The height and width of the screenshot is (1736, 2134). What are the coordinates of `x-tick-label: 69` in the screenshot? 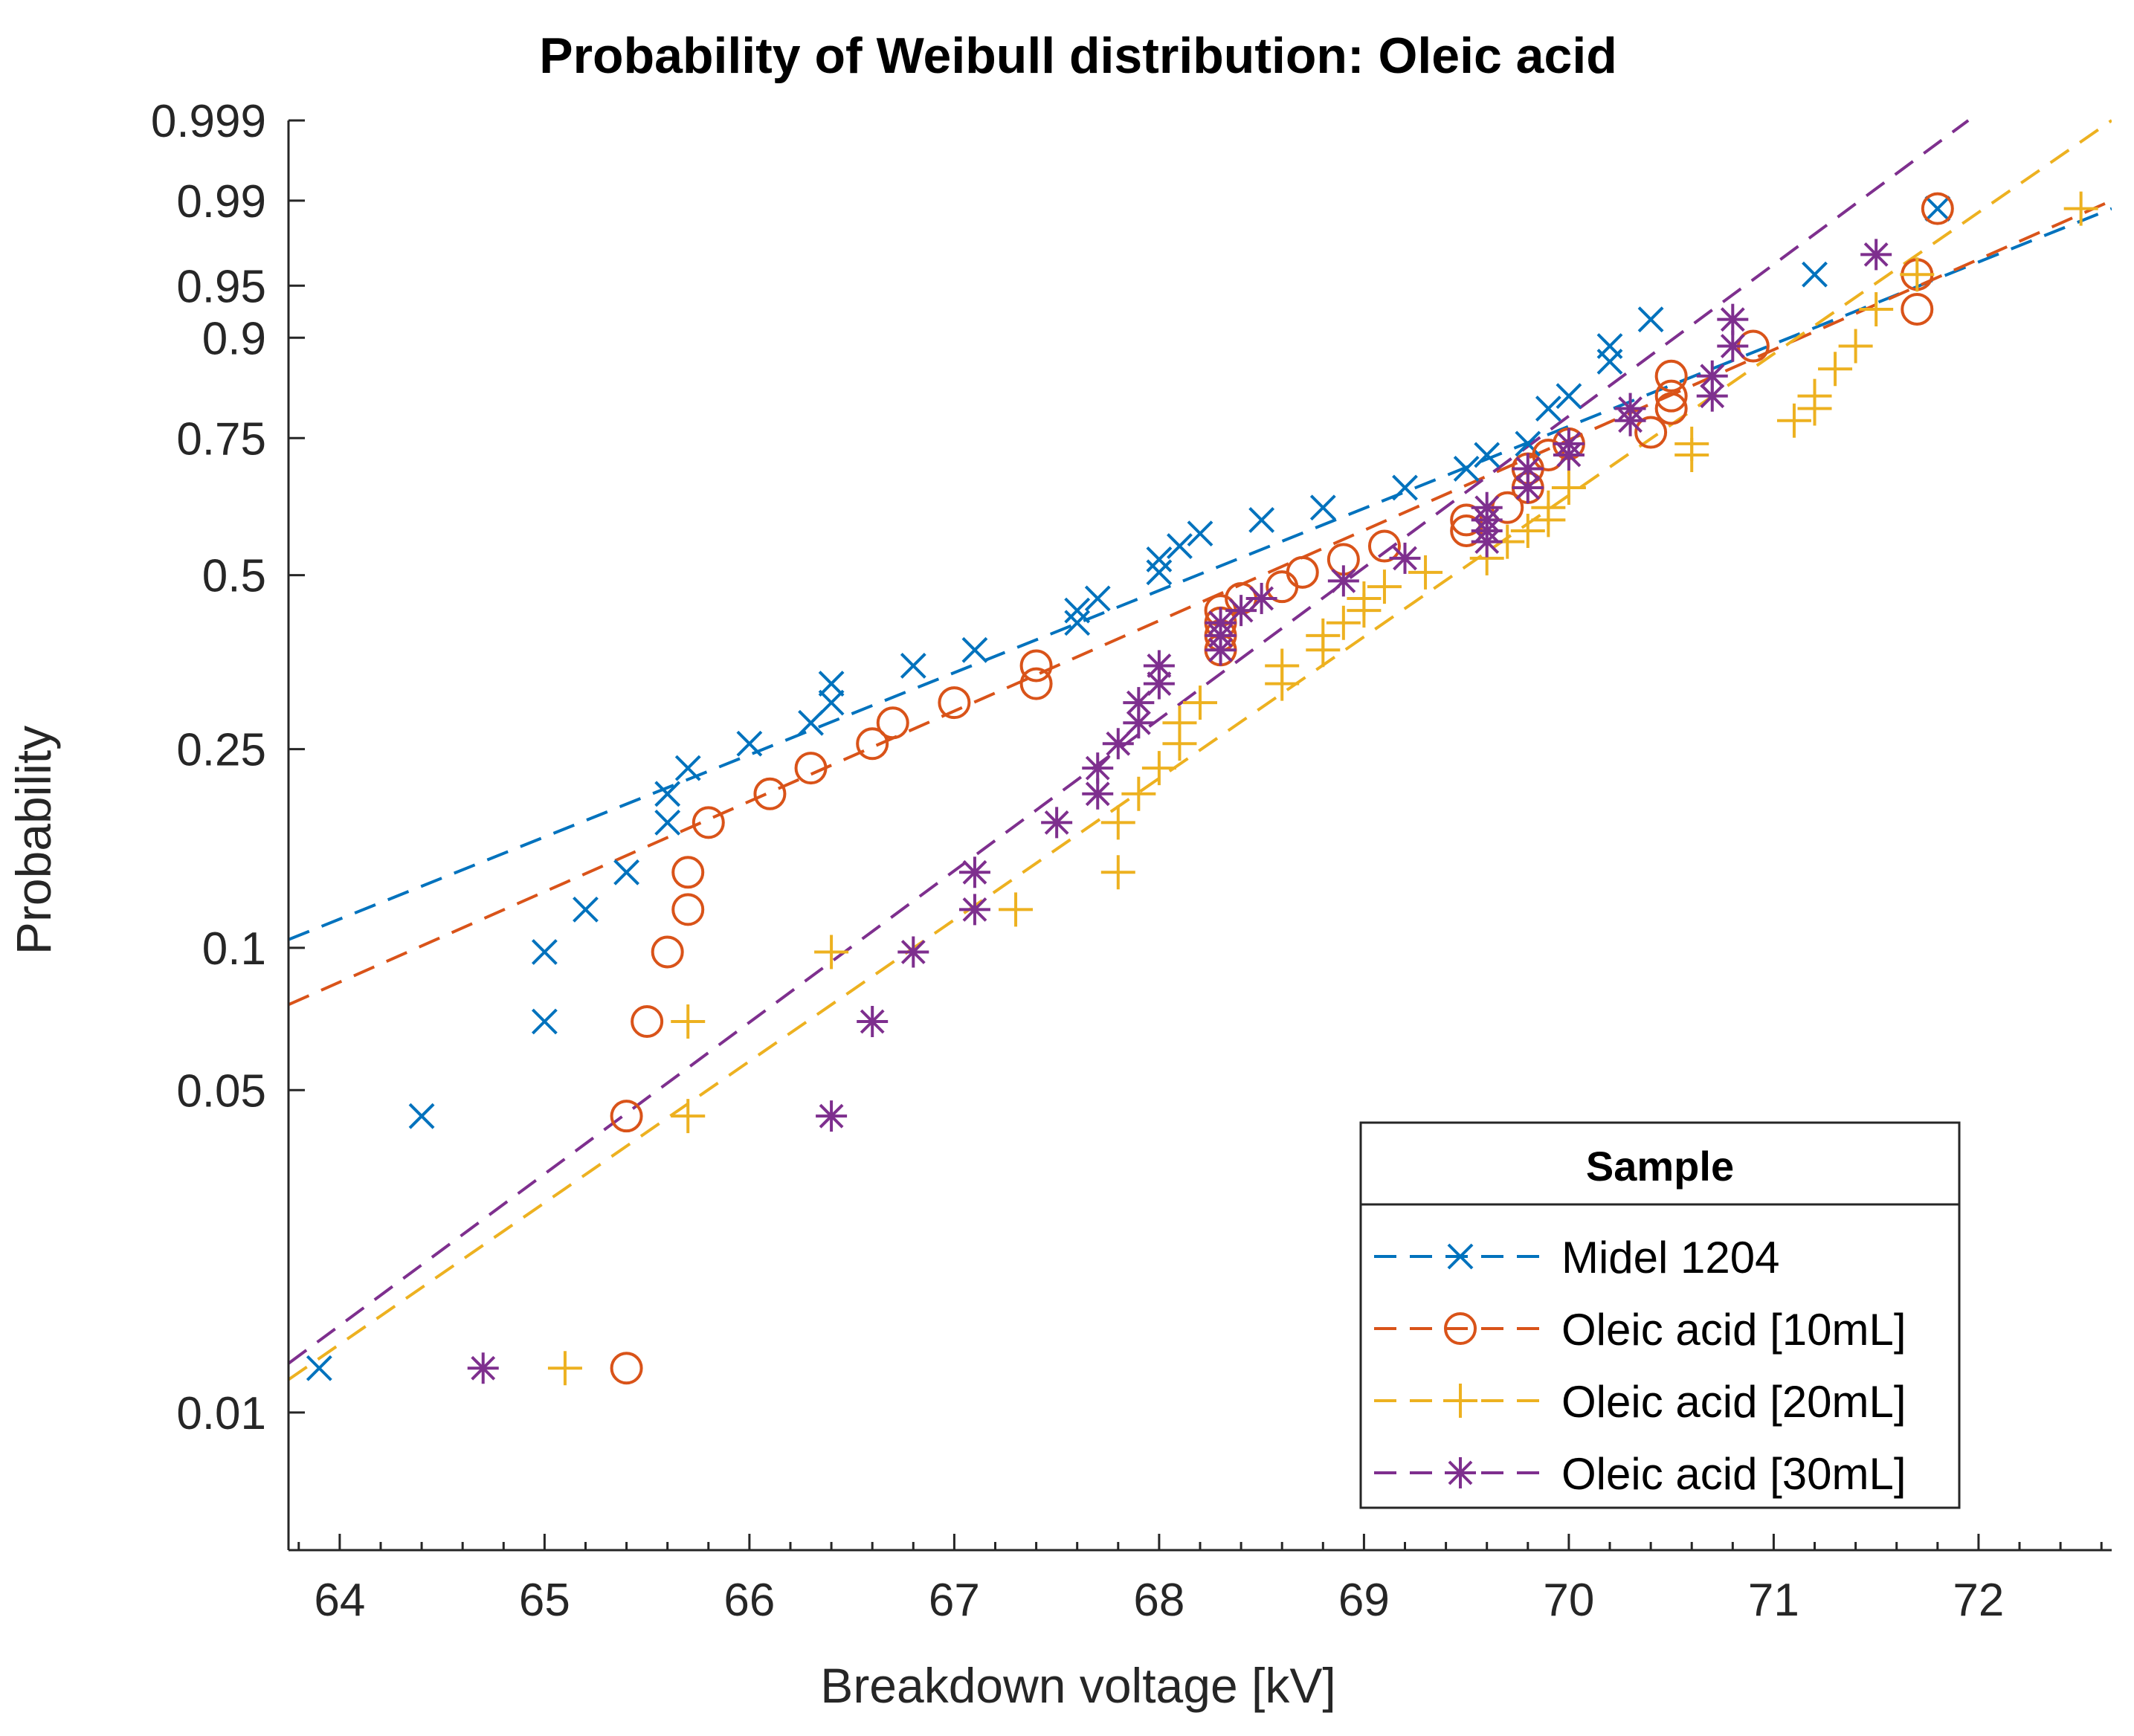 It's located at (1364, 1600).